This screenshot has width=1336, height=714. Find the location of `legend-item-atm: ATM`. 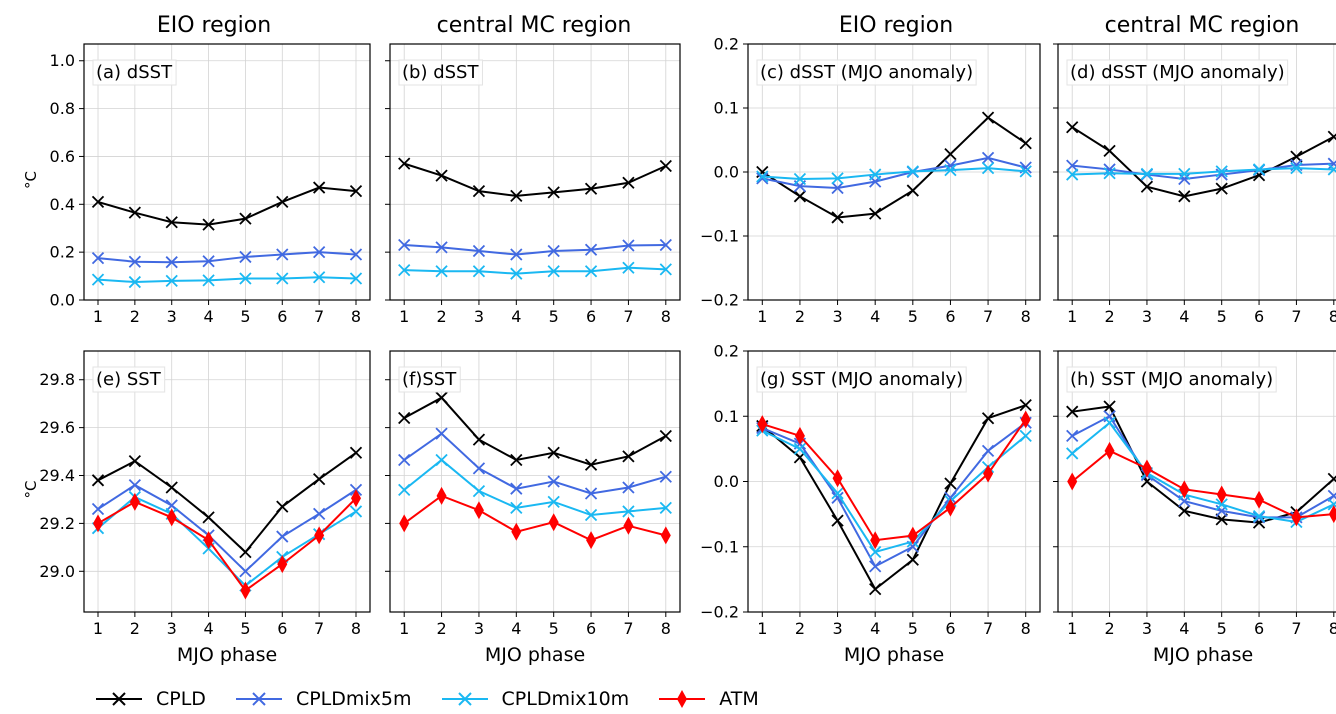

legend-item-atm: ATM is located at coordinates (709, 699).